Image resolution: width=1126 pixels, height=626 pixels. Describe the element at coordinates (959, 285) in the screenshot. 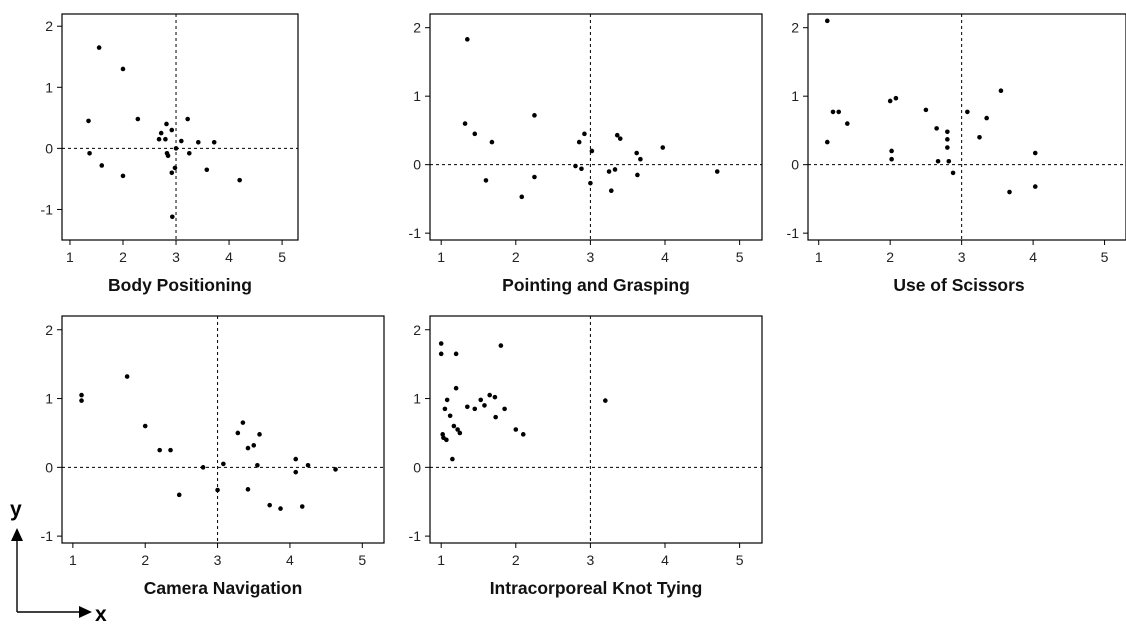

I see `panel-title: Use of Scissors` at that location.